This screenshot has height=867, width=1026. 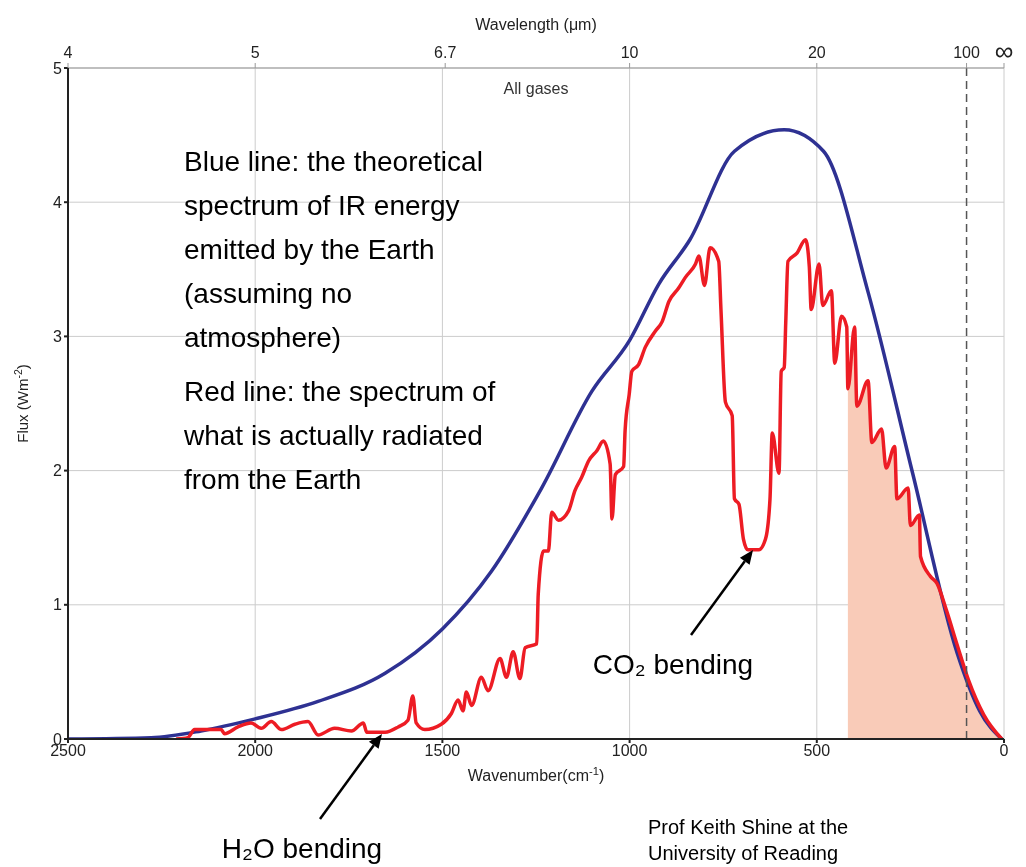 What do you see at coordinates (1004, 751) in the screenshot?
I see `x-tick-label: 0` at bounding box center [1004, 751].